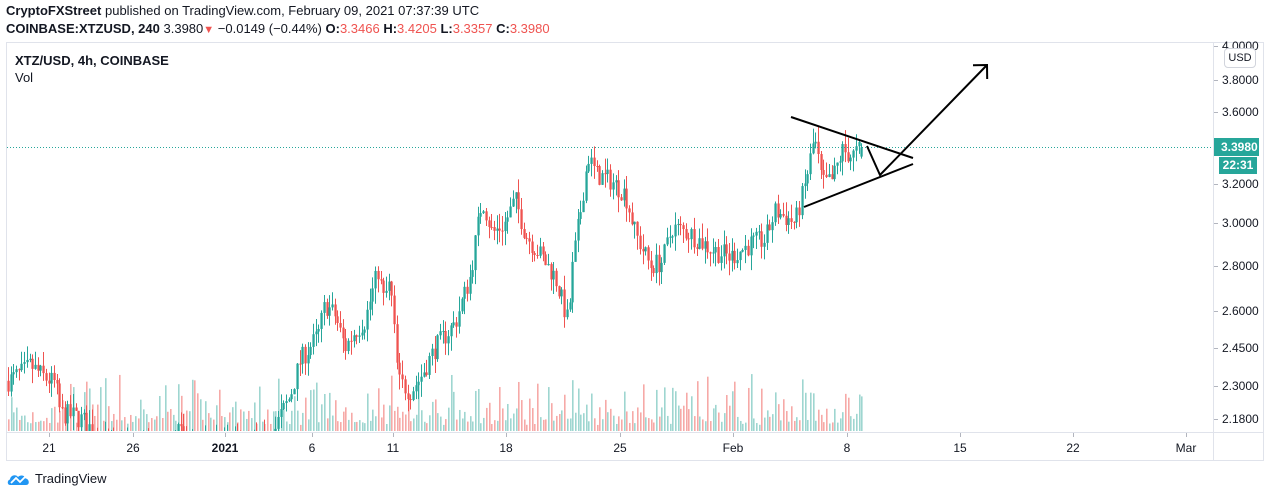  I want to click on price-change: −0.0149 (−0.44%), so click(269, 28).